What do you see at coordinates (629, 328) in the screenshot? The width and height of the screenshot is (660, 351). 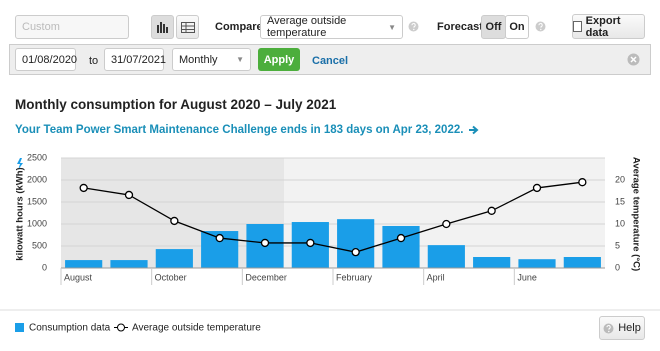 I see `help-text: Help` at bounding box center [629, 328].